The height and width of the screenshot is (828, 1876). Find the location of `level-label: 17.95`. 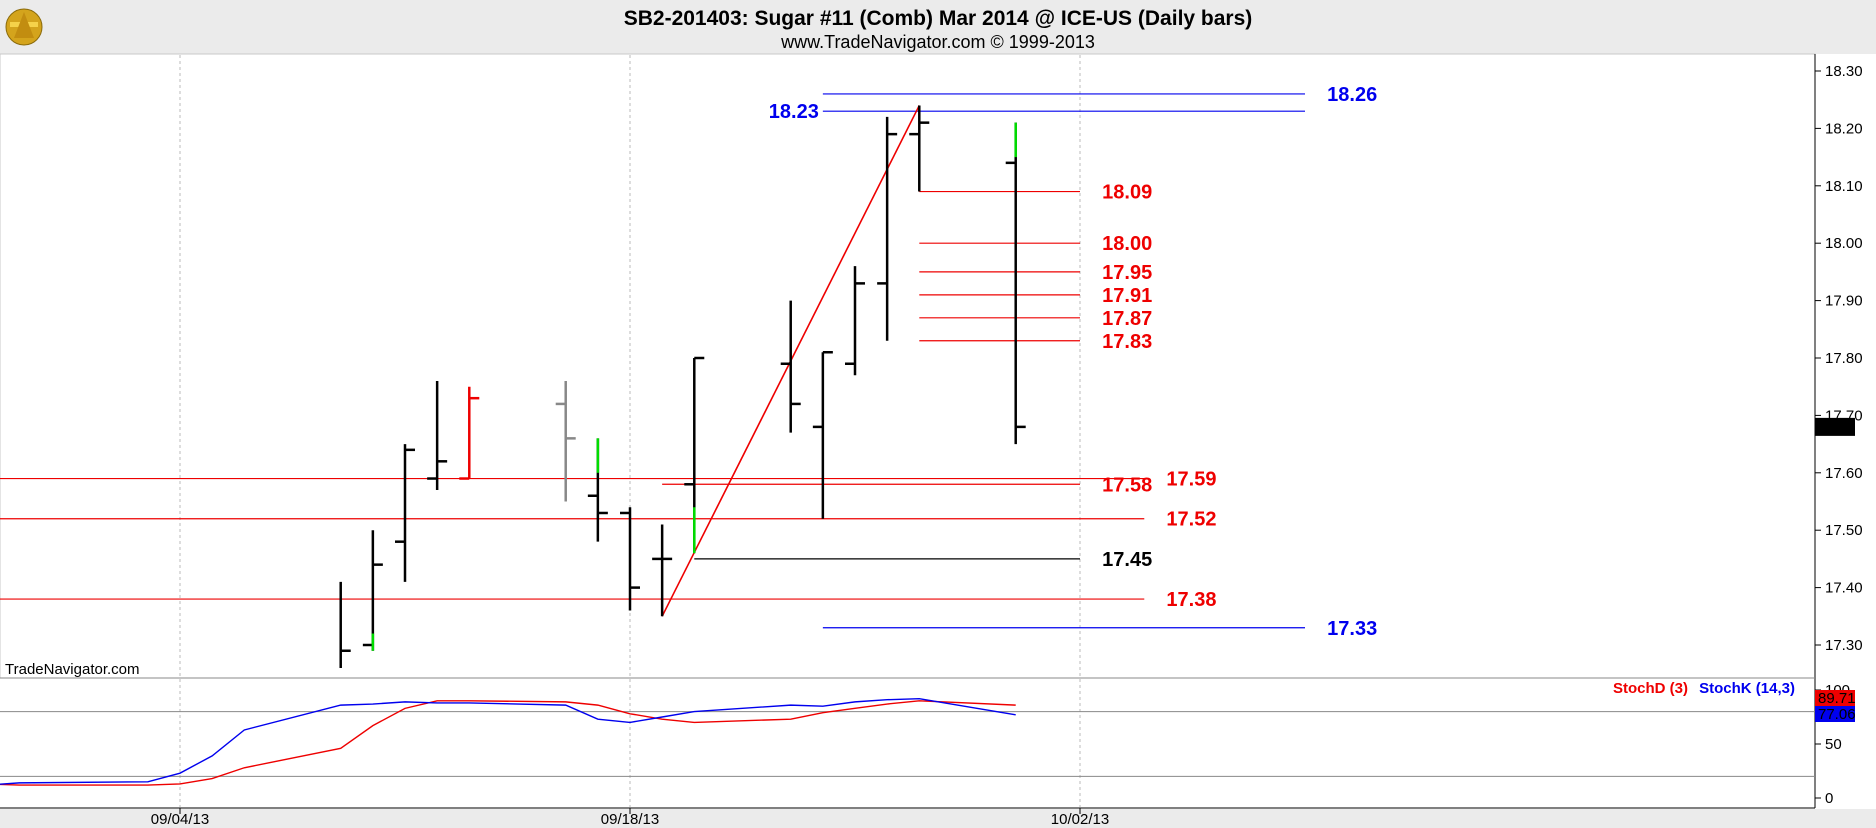

level-label: 17.95 is located at coordinates (1127, 273).